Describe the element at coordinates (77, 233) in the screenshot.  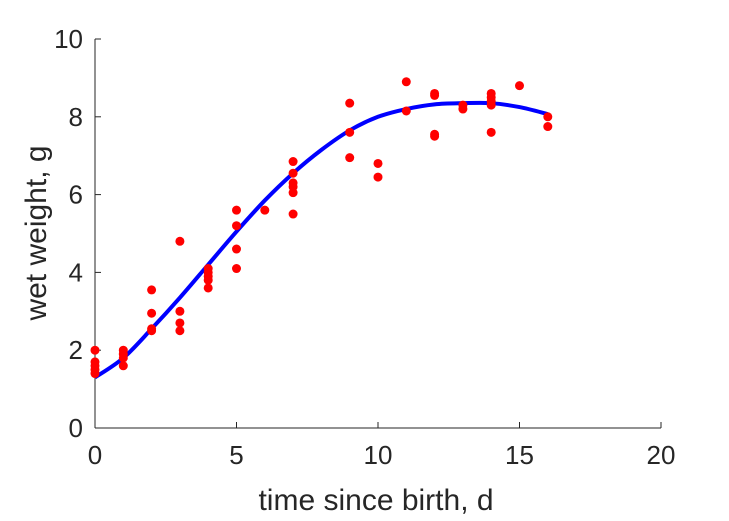
I see `y-axis-ticks: 0 2 4 6 8 10` at that location.